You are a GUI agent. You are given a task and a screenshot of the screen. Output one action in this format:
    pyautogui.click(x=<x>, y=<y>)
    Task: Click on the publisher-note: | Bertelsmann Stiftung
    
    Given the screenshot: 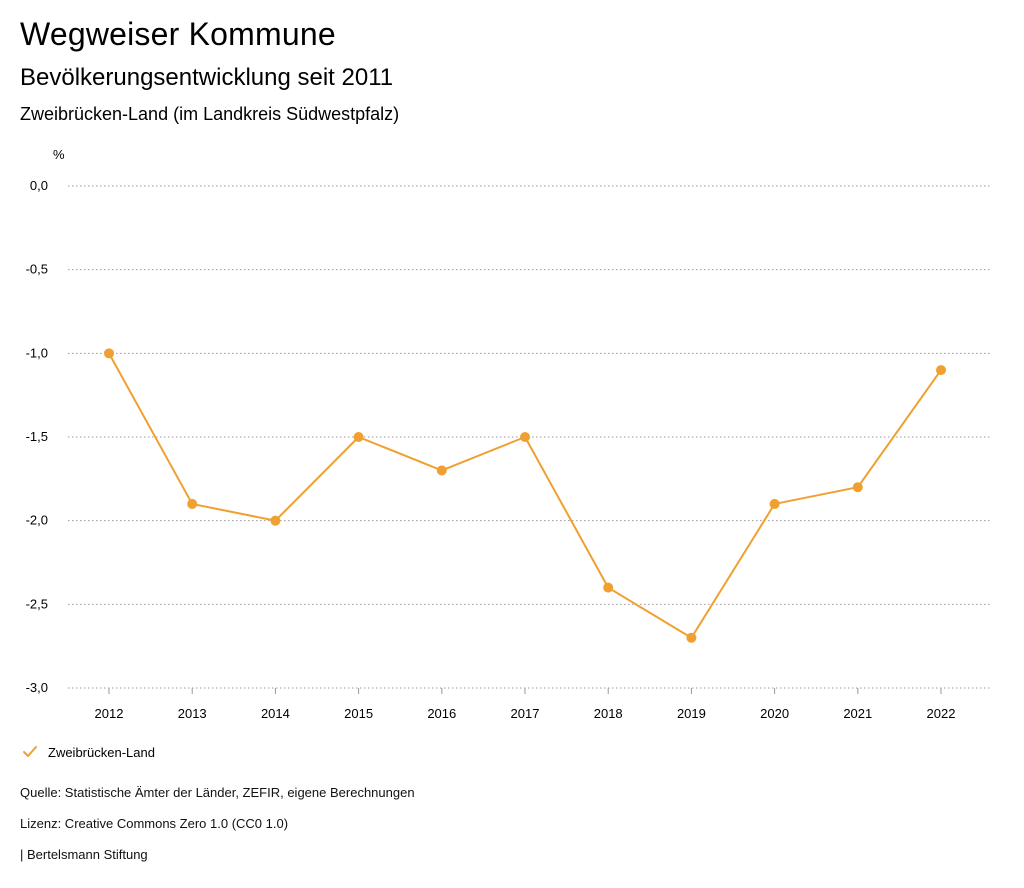 What is the action you would take?
    pyautogui.click(x=84, y=854)
    